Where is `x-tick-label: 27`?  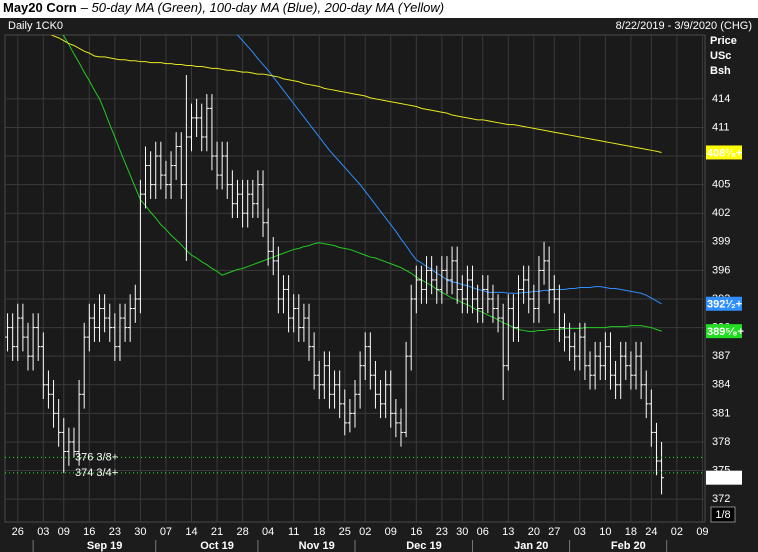
x-tick-label: 27 is located at coordinates (554, 532).